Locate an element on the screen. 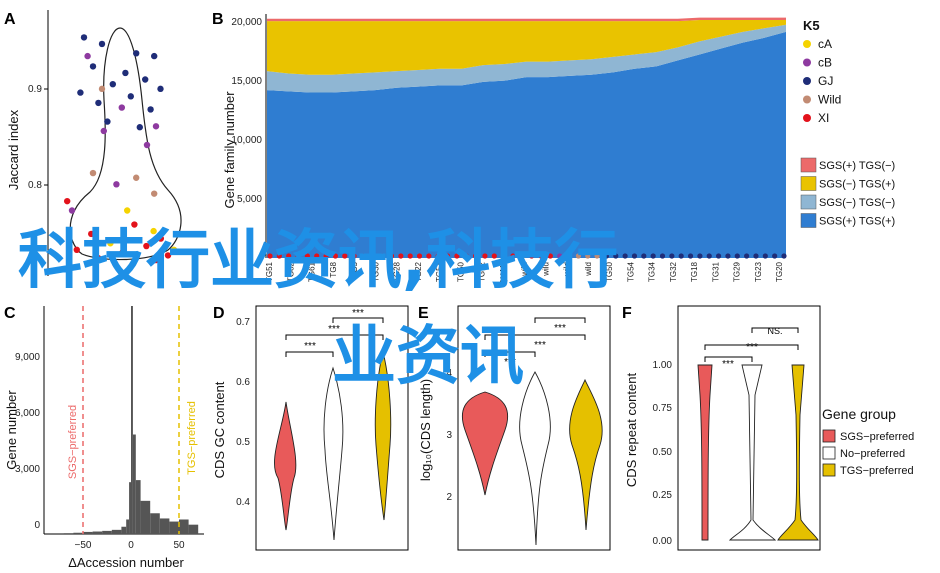 The height and width of the screenshot is (573, 940). panel-c-ytick-3000: 3,000 is located at coordinates (27, 469).